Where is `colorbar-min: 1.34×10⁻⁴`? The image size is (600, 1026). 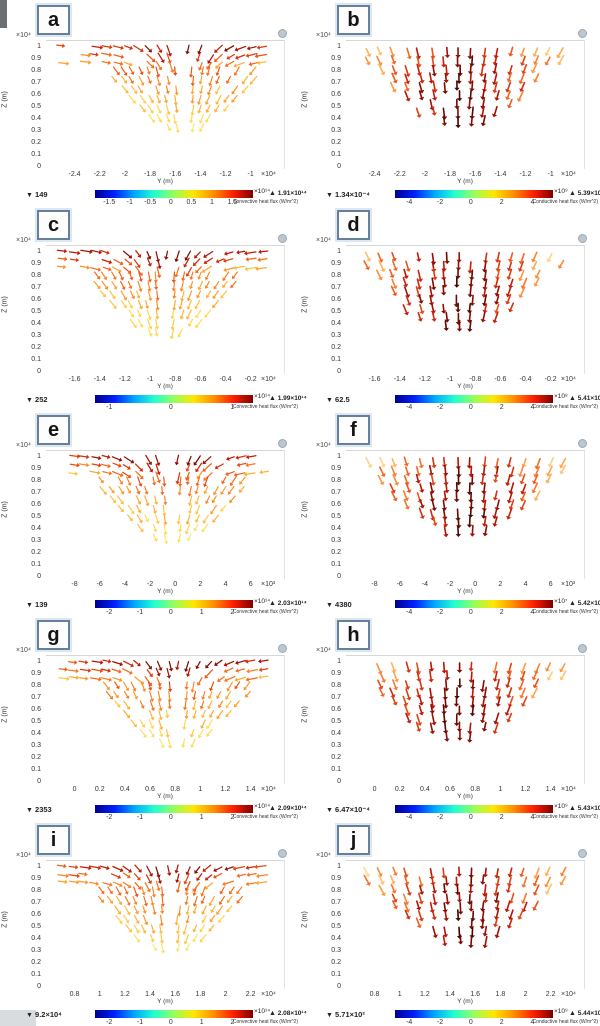 colorbar-min: 1.34×10⁻⁴ is located at coordinates (348, 194).